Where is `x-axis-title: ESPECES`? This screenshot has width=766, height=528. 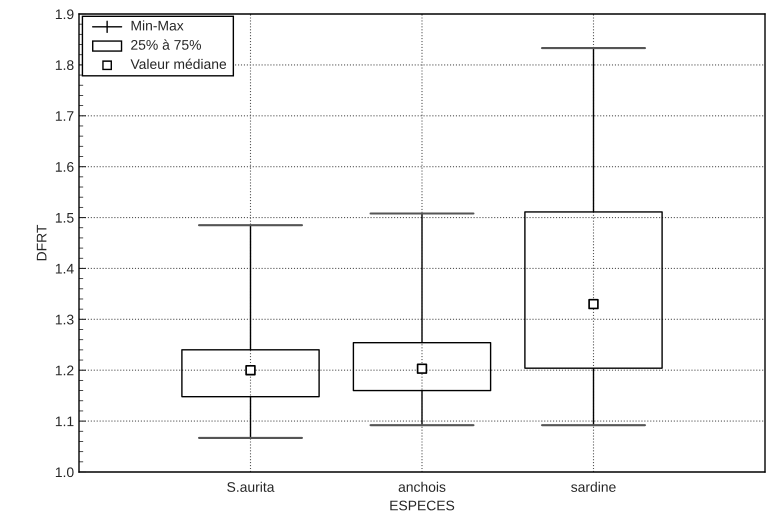 x-axis-title: ESPECES is located at coordinates (422, 505).